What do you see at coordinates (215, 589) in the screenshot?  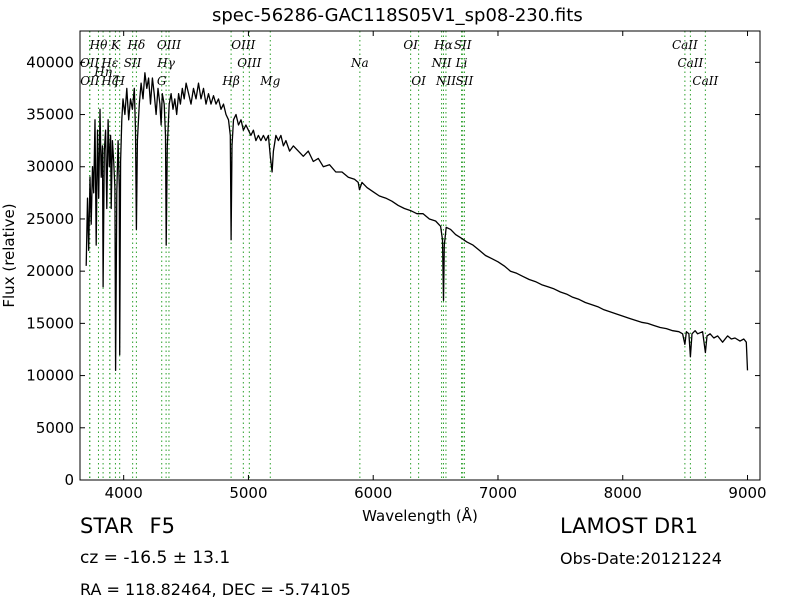 I see `coordinates-label: RA = 118.82464, DEC = -5.74105` at bounding box center [215, 589].